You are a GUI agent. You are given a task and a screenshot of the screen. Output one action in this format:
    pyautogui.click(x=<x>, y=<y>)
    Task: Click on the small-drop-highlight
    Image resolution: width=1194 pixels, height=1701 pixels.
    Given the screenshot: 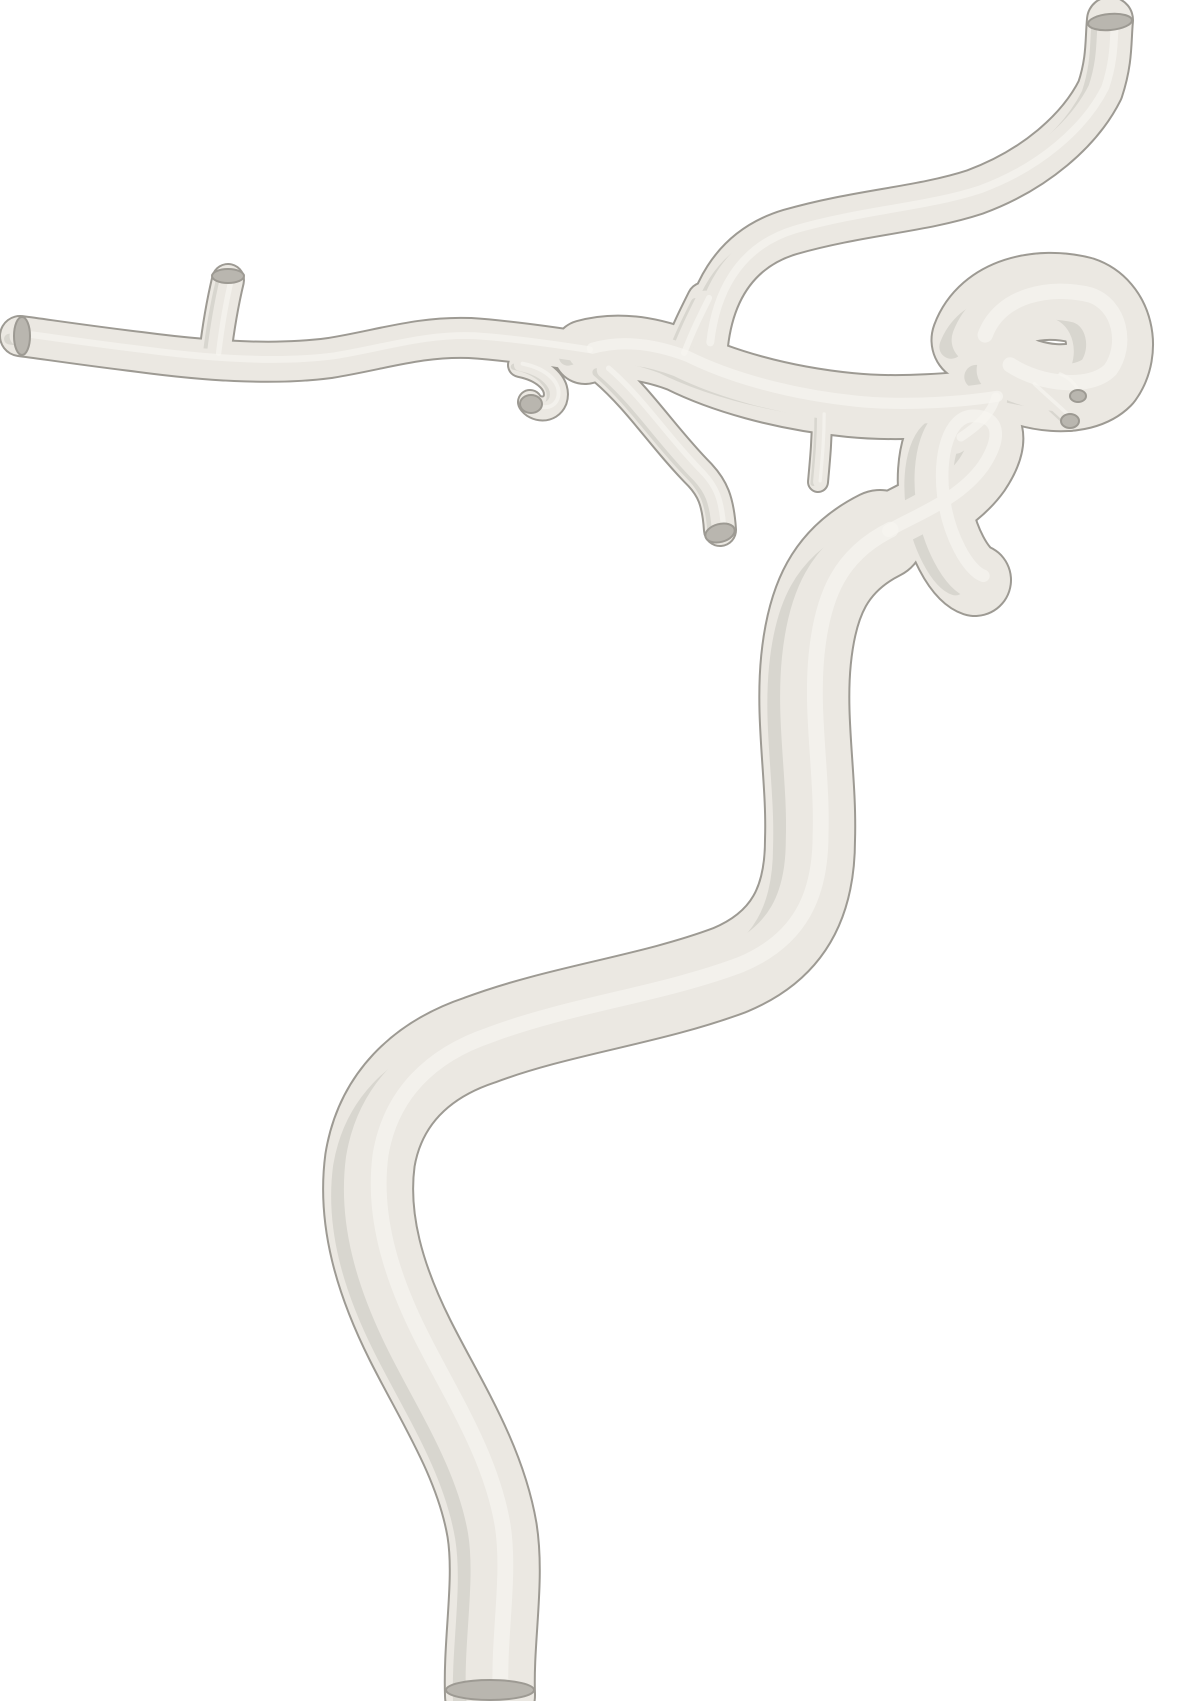 What is the action you would take?
    pyautogui.click(x=822, y=447)
    